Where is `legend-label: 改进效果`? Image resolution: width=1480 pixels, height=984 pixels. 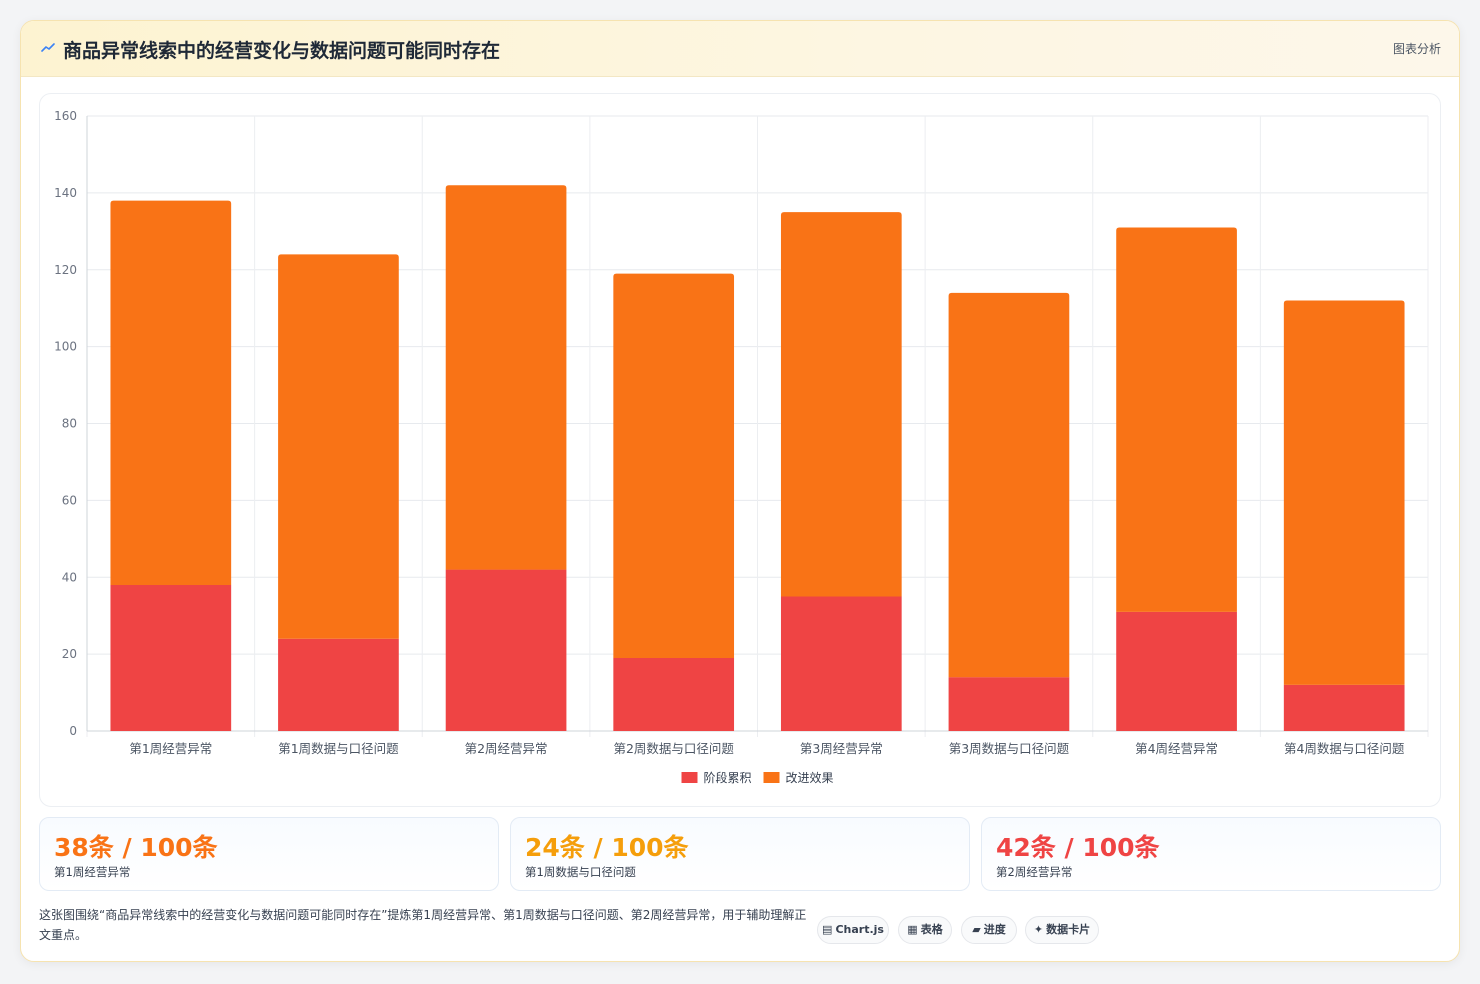
legend-label: 改进效果 is located at coordinates (810, 777).